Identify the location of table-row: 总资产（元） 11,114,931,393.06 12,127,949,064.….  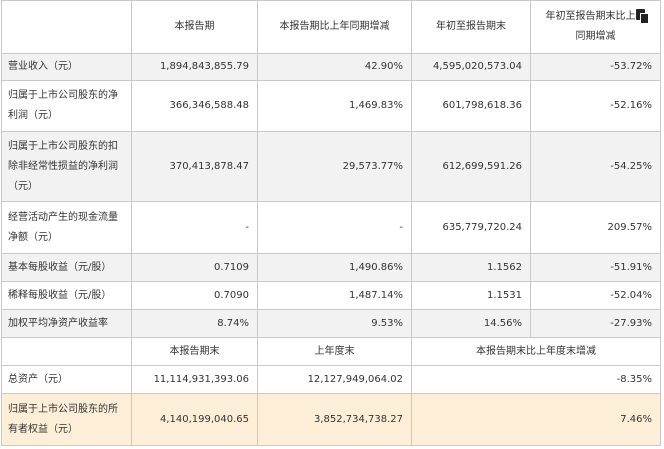
(331, 379).